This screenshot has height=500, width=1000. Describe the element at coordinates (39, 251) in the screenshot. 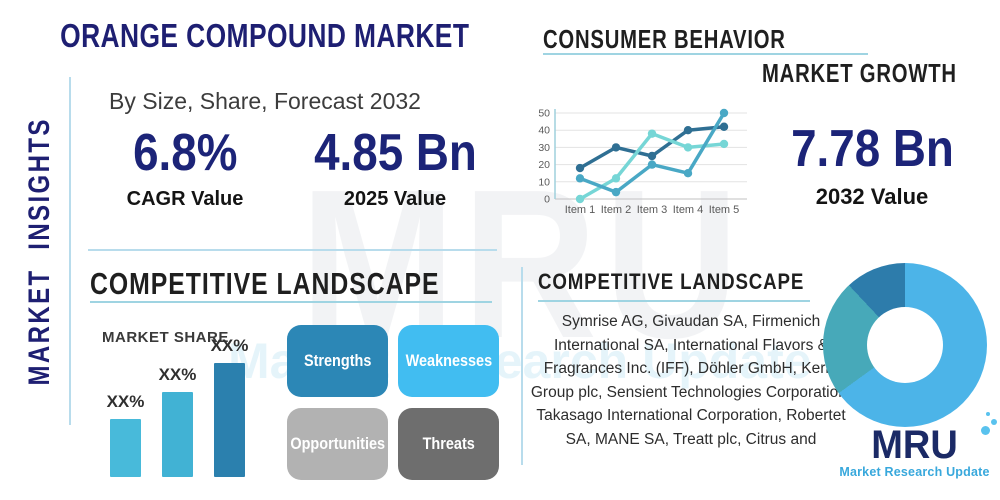

I see `sidebar-vertical-title: MARKET INSIGHTS` at that location.